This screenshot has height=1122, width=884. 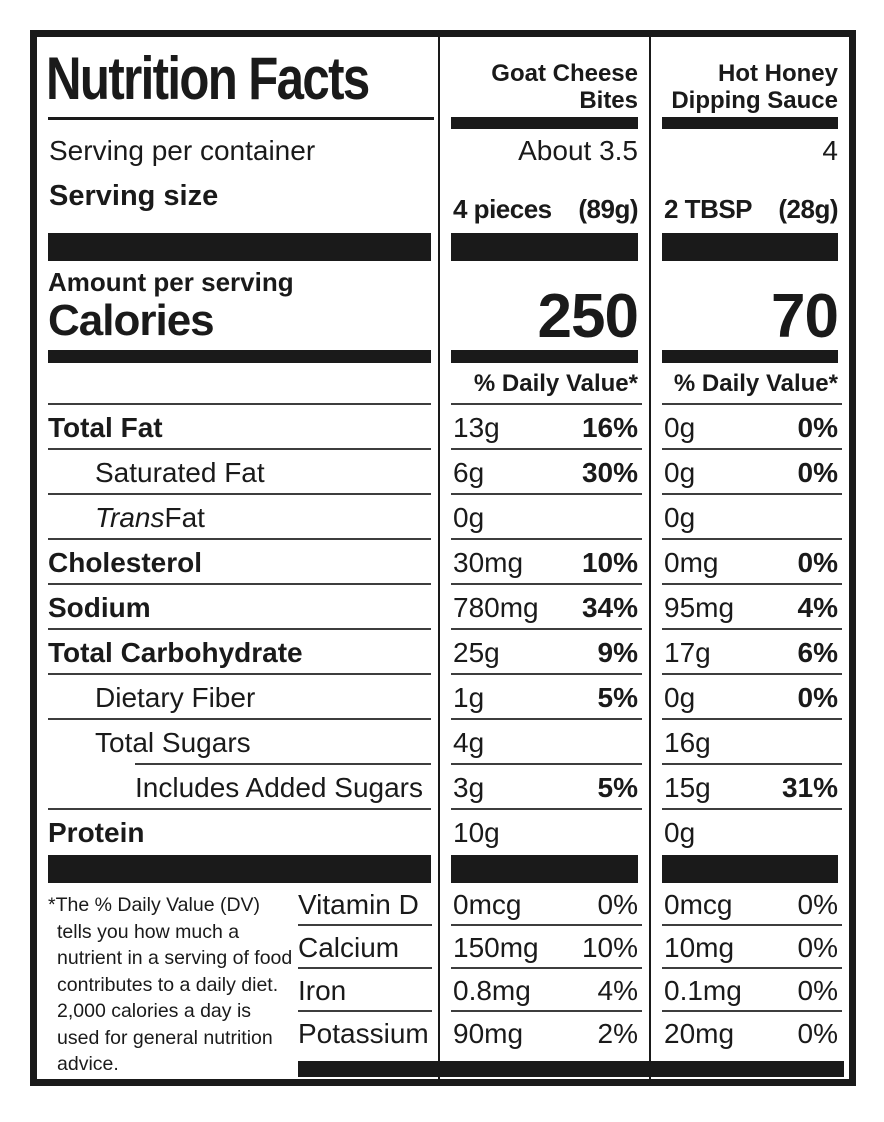 I want to click on product1-header-bar-cell, so click(x=543, y=123).